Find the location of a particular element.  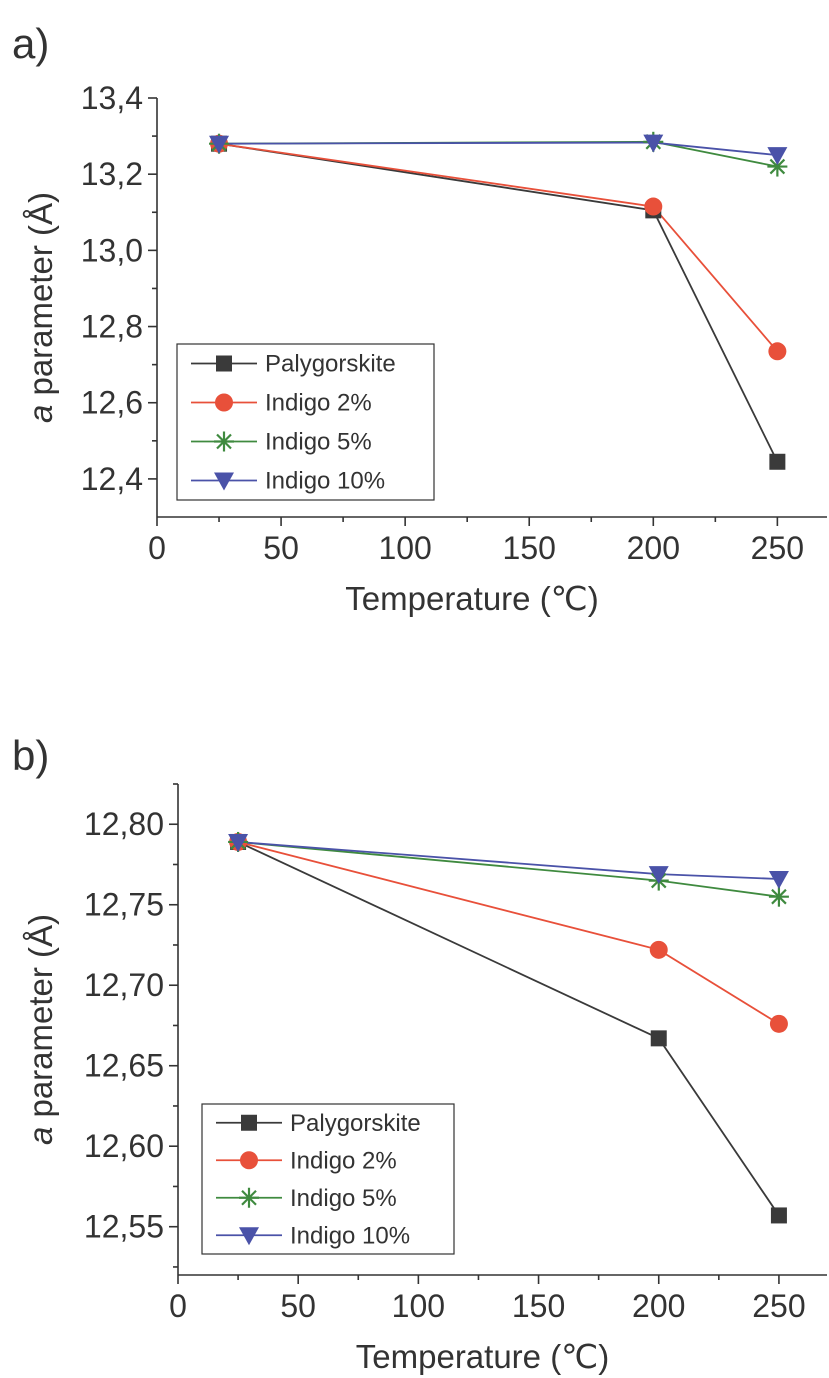

y-tick-label: 12,8 is located at coordinates (112, 327).